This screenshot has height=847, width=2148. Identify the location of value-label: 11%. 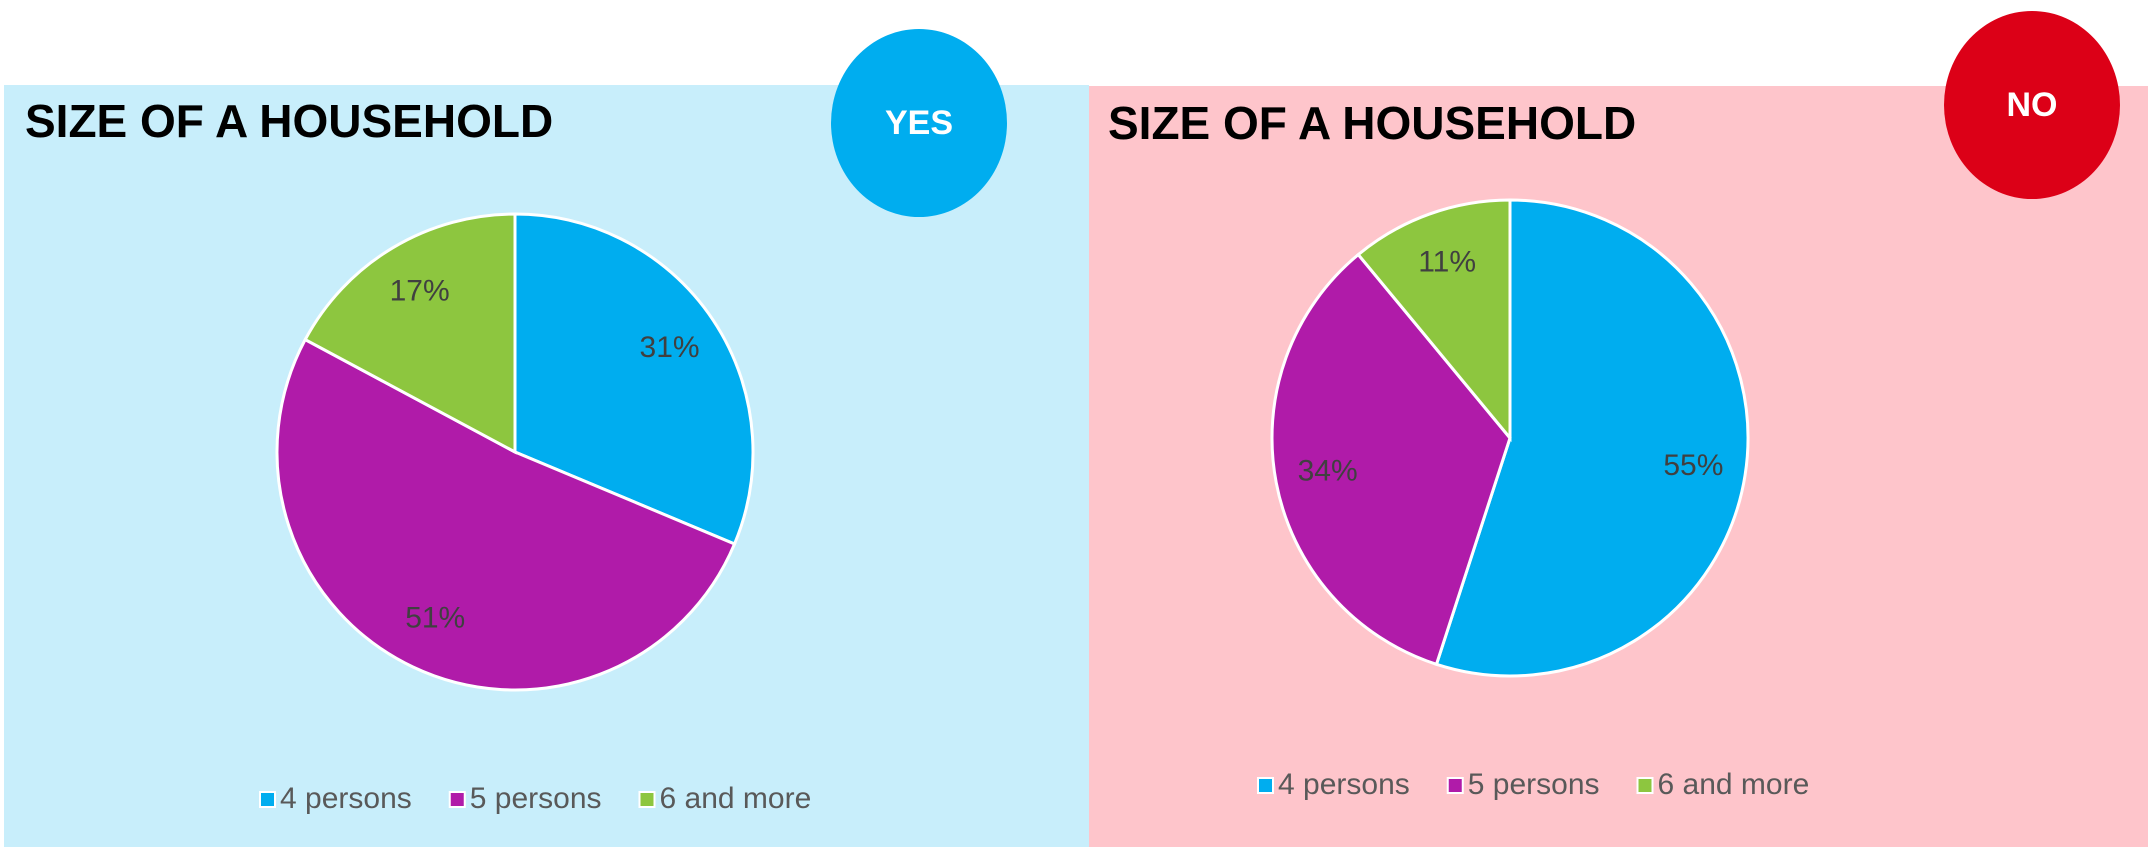
(1447, 261).